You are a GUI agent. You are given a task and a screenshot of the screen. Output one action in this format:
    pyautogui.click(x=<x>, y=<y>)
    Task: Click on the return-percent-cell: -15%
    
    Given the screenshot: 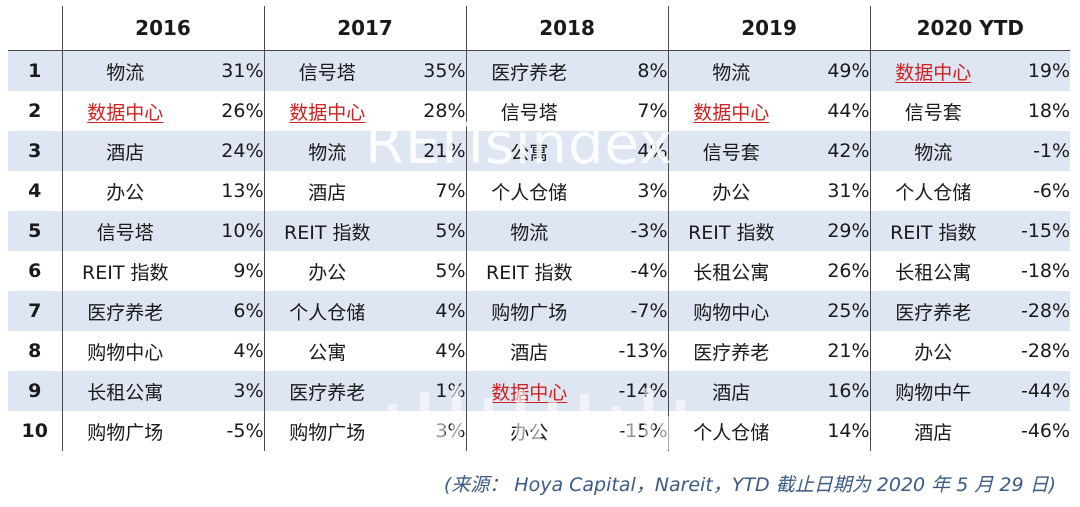 What is the action you would take?
    pyautogui.click(x=630, y=431)
    